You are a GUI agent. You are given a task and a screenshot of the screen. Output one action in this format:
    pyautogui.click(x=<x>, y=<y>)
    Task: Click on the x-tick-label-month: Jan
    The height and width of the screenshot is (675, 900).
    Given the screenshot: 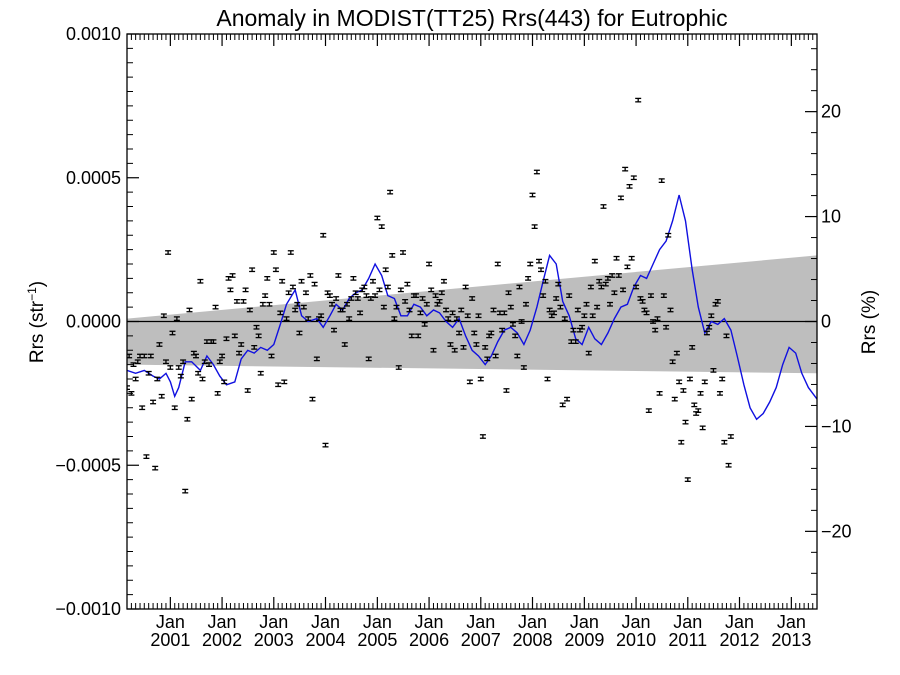 What is the action you would take?
    pyautogui.click(x=739, y=622)
    